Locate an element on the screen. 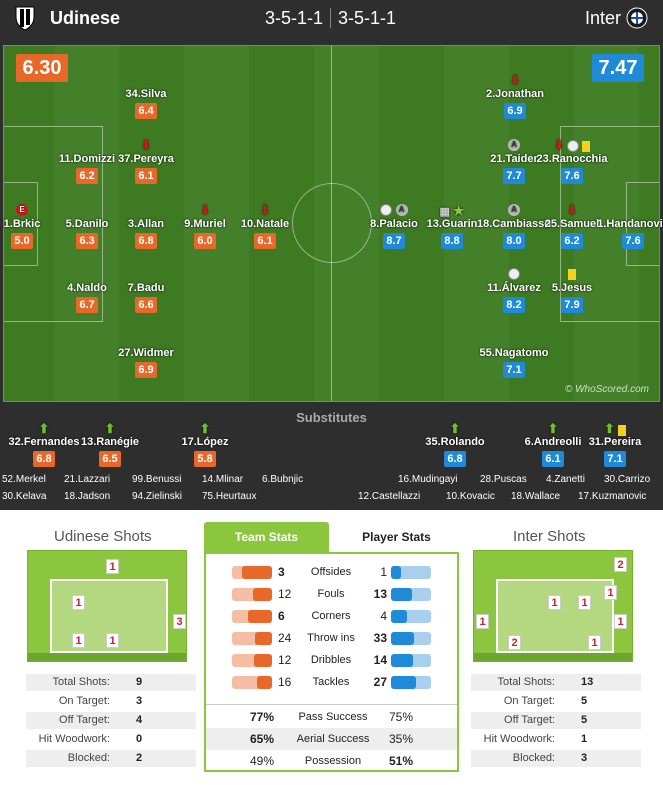 This screenshot has height=785, width=663. away-percent: 75% is located at coordinates (400, 717).